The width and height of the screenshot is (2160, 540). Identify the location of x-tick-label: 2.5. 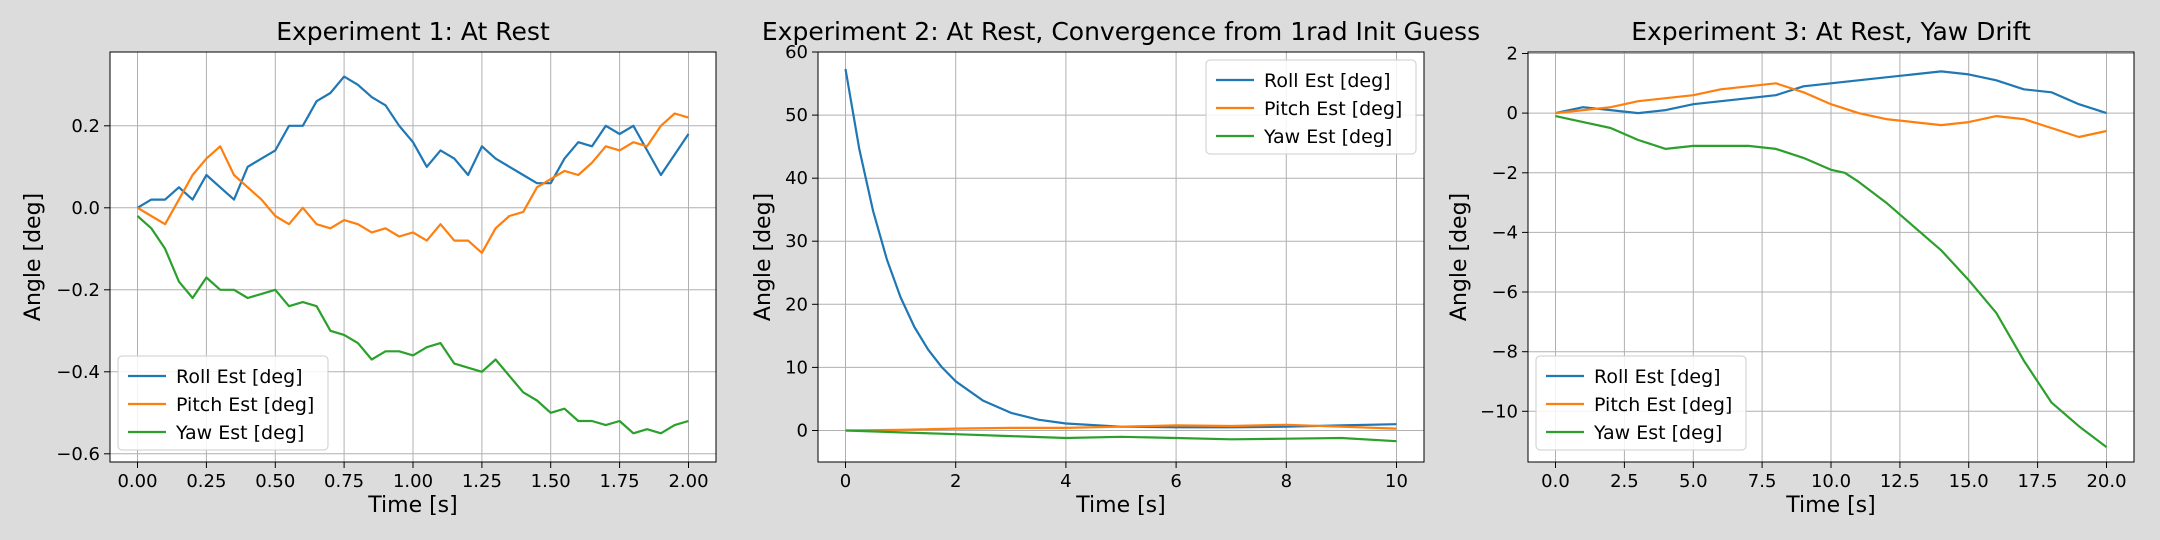
(1624, 481).